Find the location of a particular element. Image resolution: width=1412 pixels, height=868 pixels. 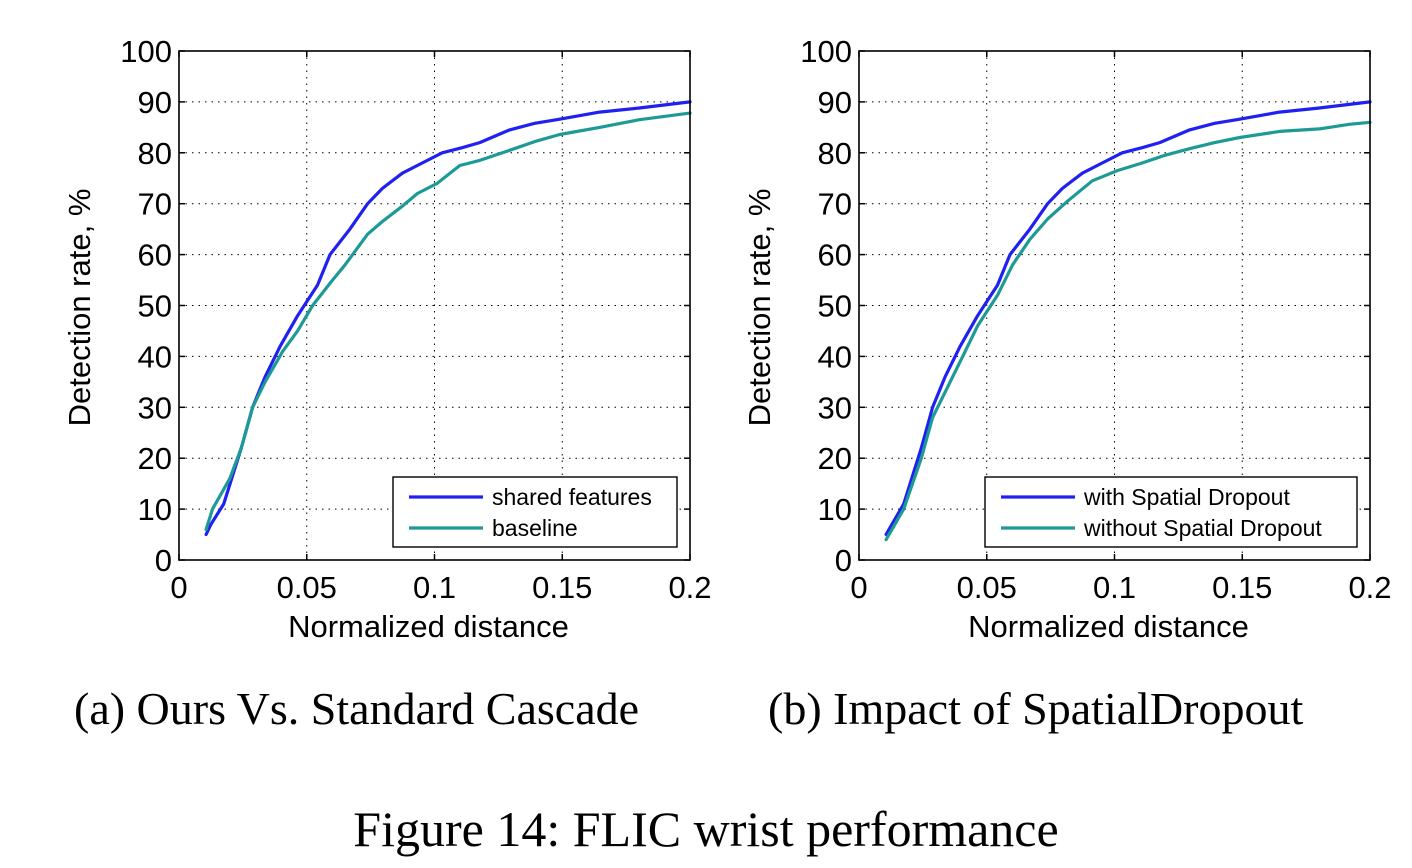

subcaption-b: (b) Impact of SpatialDropout is located at coordinates (1036, 708).